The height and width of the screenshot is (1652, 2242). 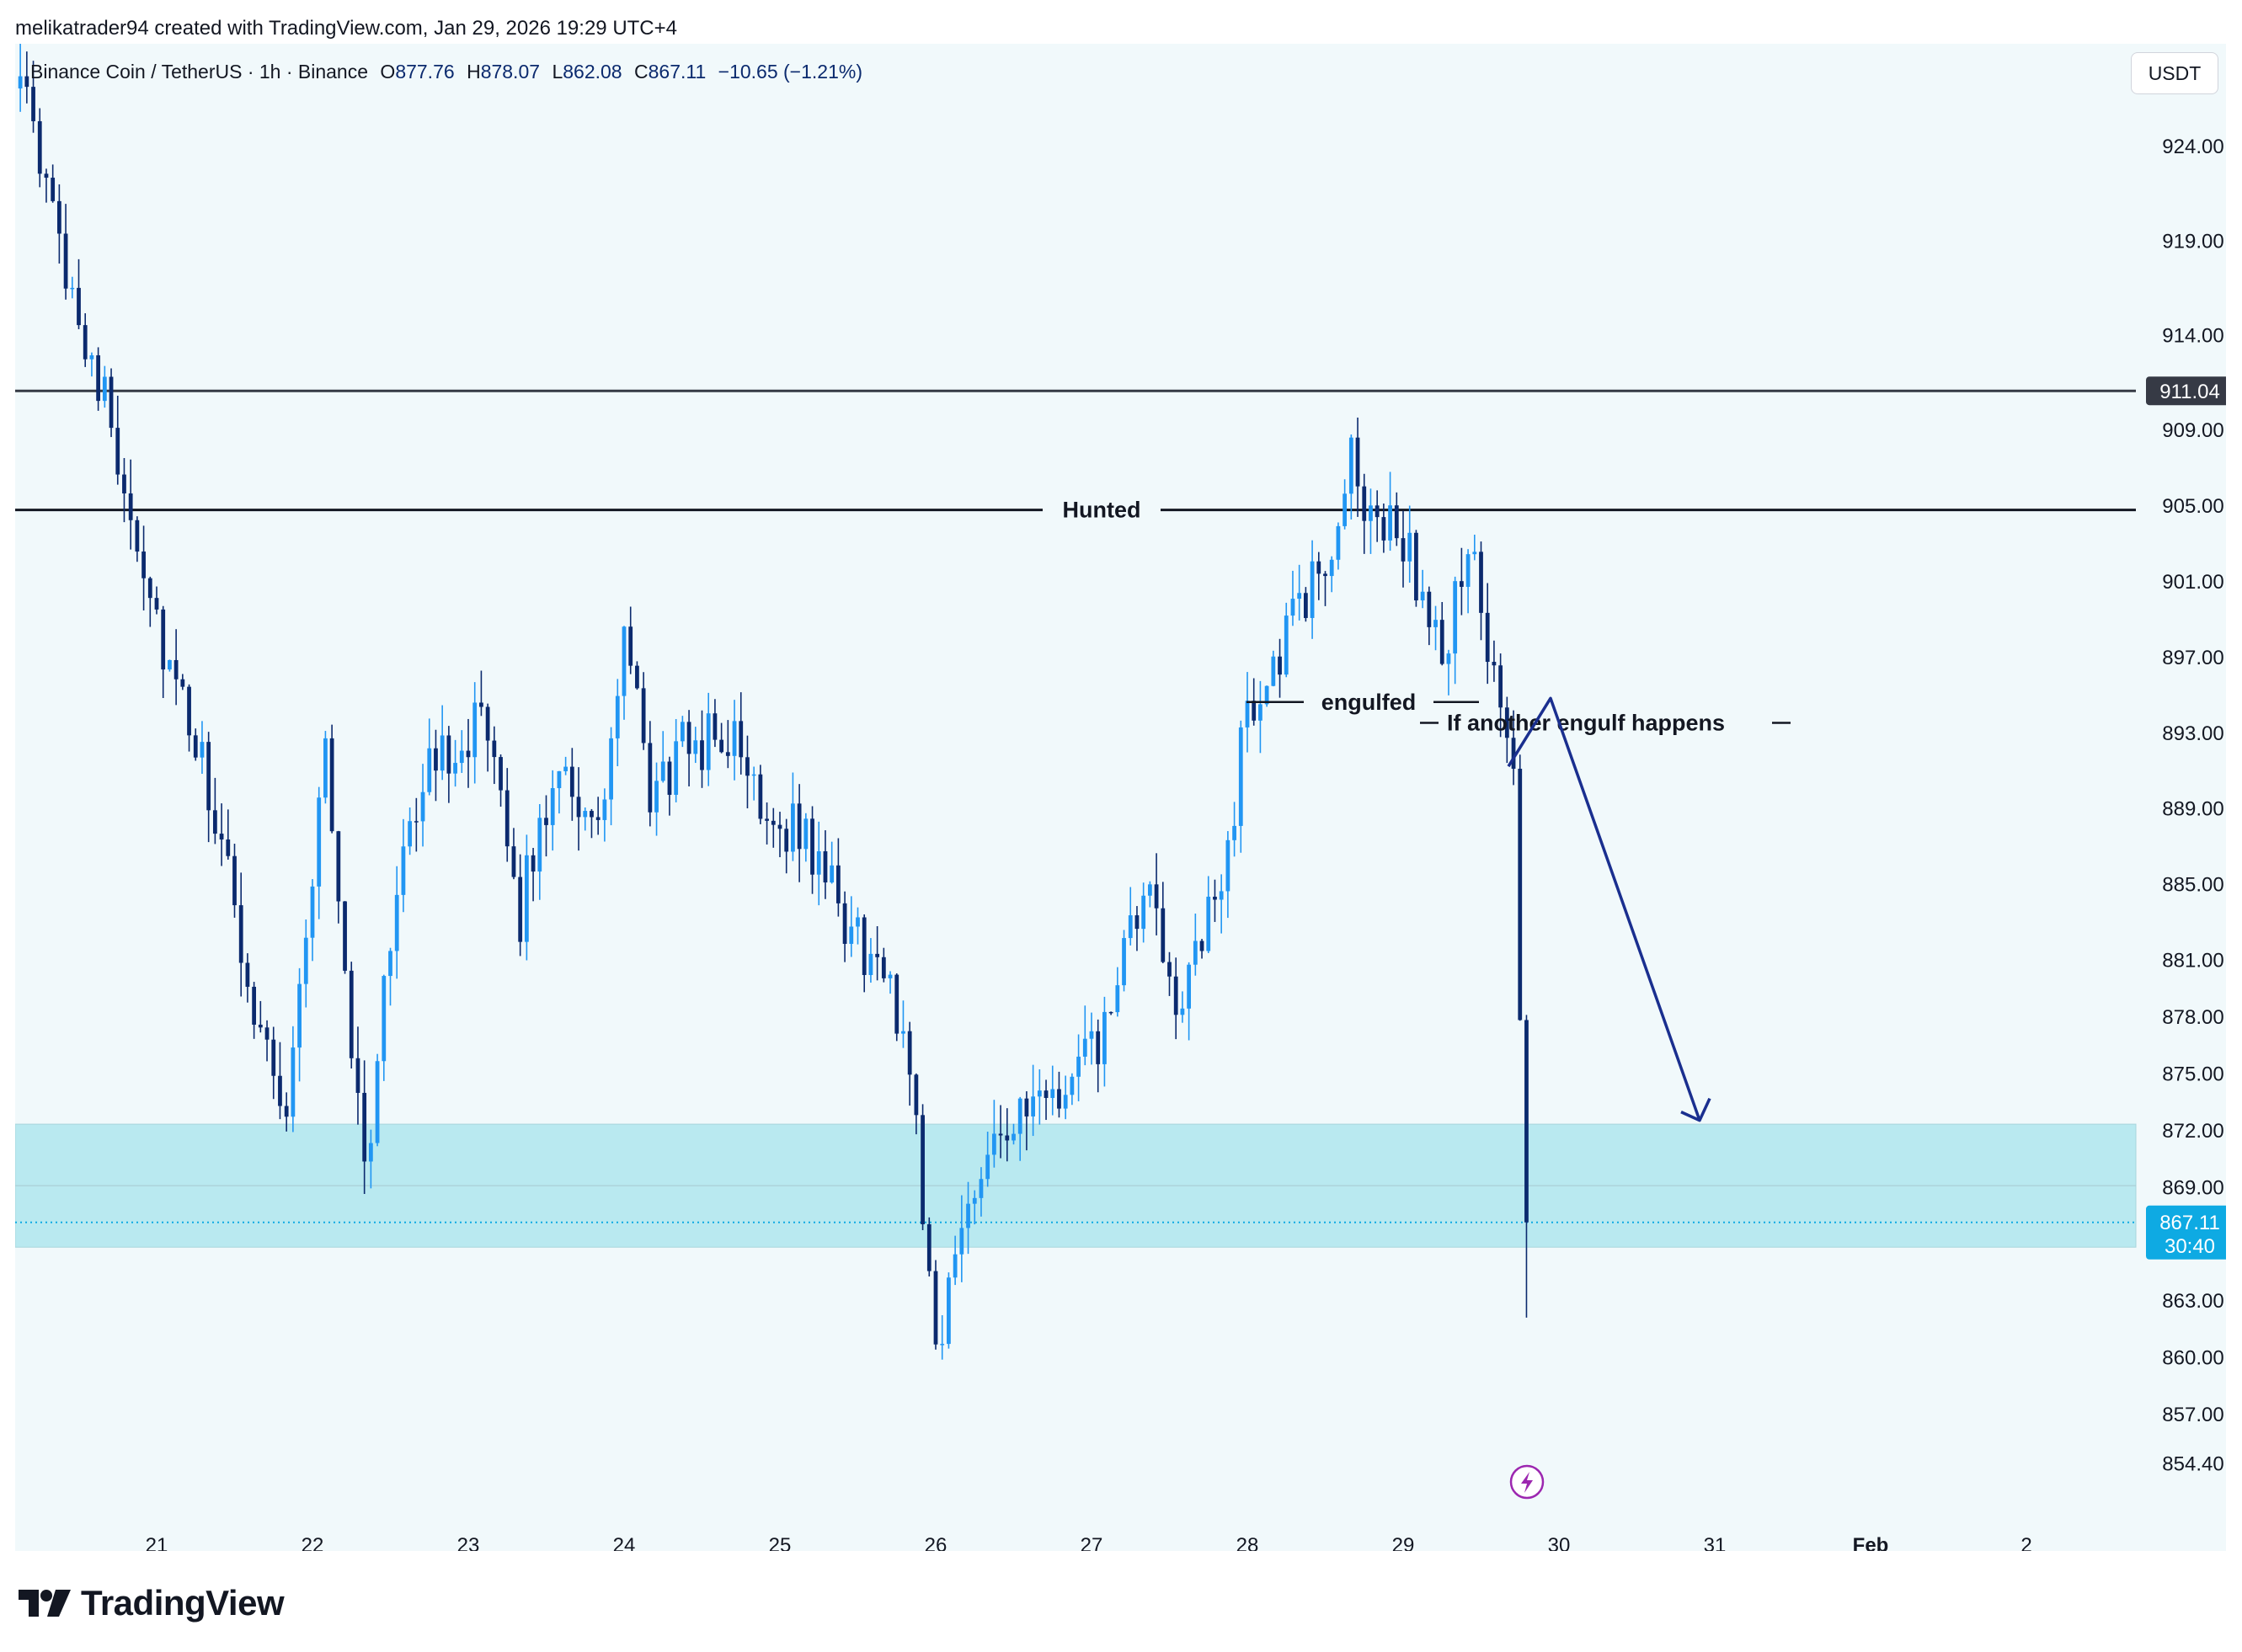 What do you see at coordinates (2192, 809) in the screenshot?
I see `y-axis-tick-label: 889.00` at bounding box center [2192, 809].